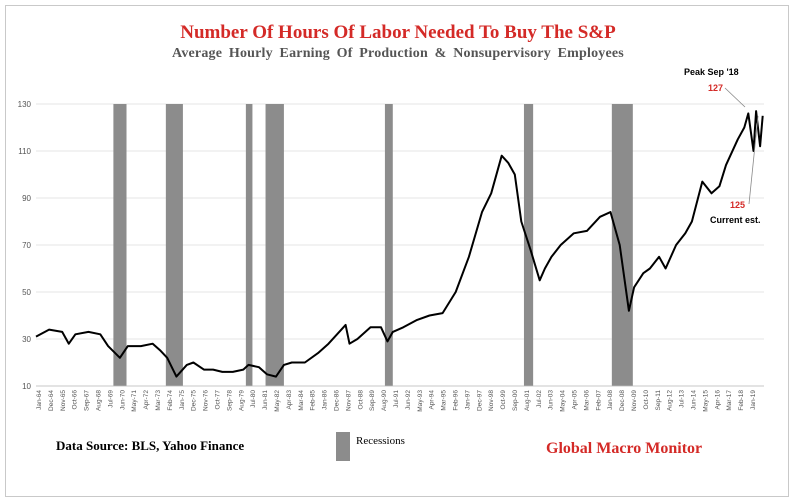  I want to click on x-tick-label: Feb-96, so click(456, 400).